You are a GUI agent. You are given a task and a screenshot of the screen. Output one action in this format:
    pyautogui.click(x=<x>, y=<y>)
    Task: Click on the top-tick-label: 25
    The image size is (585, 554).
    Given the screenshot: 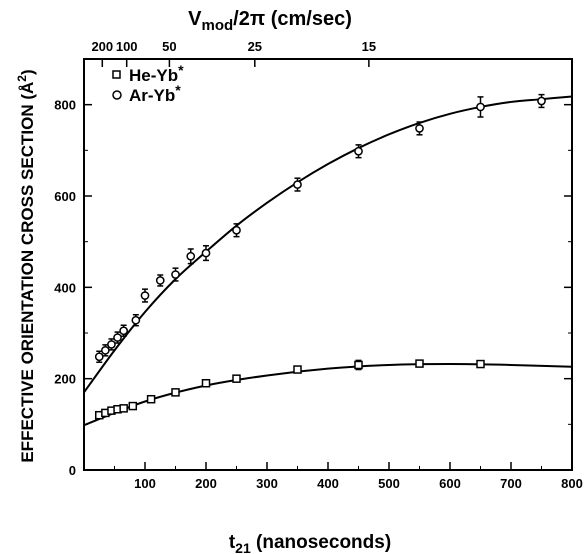 What is the action you would take?
    pyautogui.click(x=255, y=46)
    